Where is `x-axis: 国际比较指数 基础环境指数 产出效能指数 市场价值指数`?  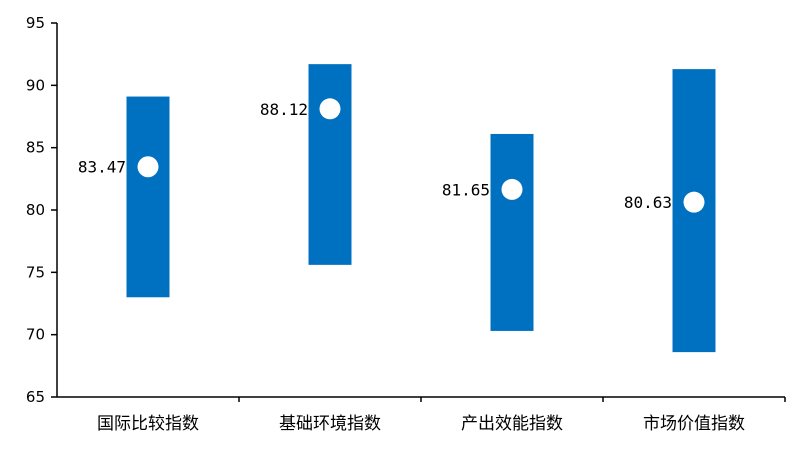 x-axis: 国际比较指数 基础环境指数 产出效能指数 市场价值指数 is located at coordinates (421, 415).